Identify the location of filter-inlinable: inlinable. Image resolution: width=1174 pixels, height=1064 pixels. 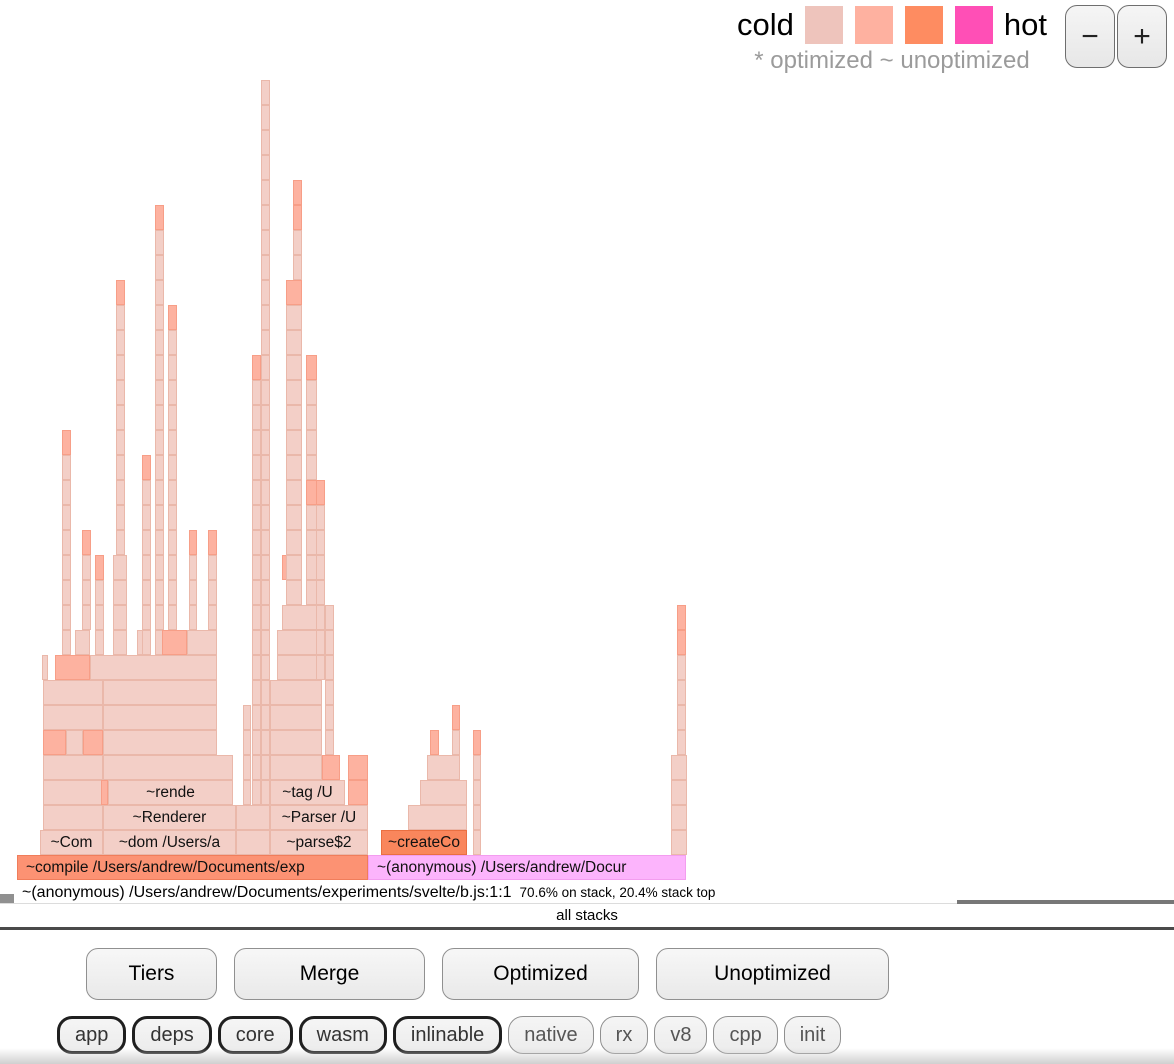
(447, 1035).